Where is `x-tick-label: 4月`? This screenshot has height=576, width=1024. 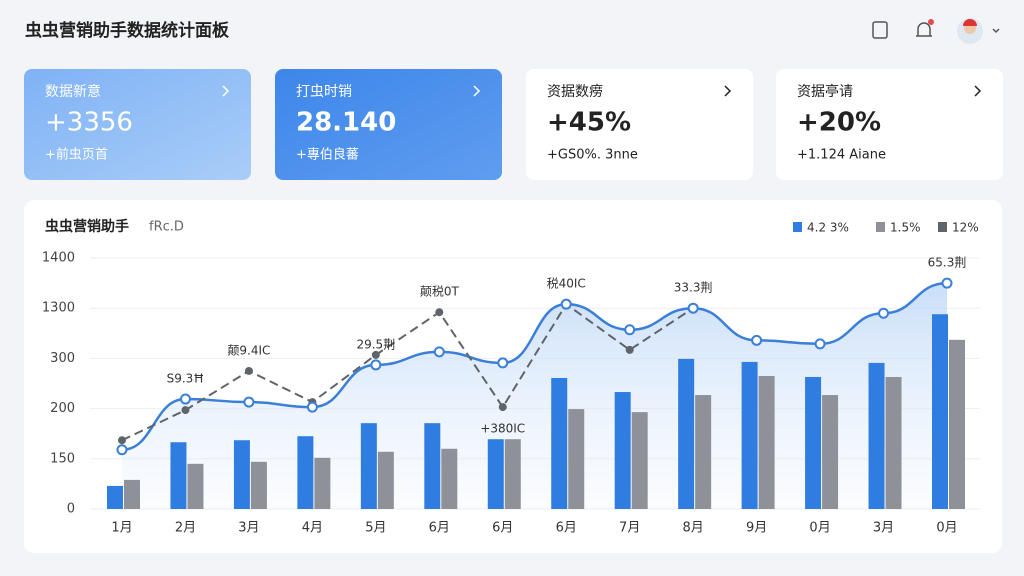
x-tick-label: 4月 is located at coordinates (312, 528).